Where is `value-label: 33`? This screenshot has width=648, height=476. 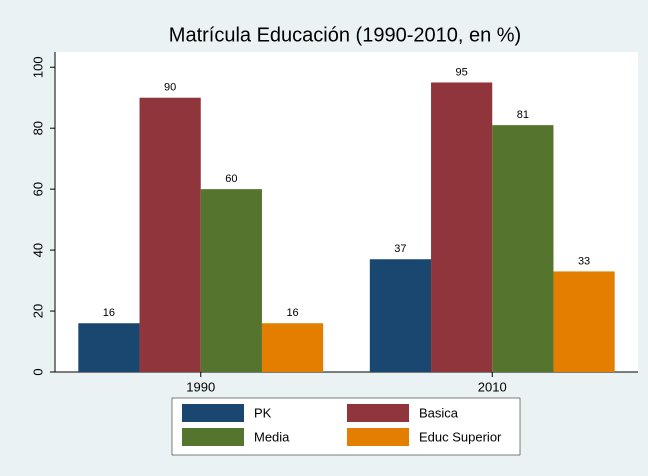 value-label: 33 is located at coordinates (584, 261).